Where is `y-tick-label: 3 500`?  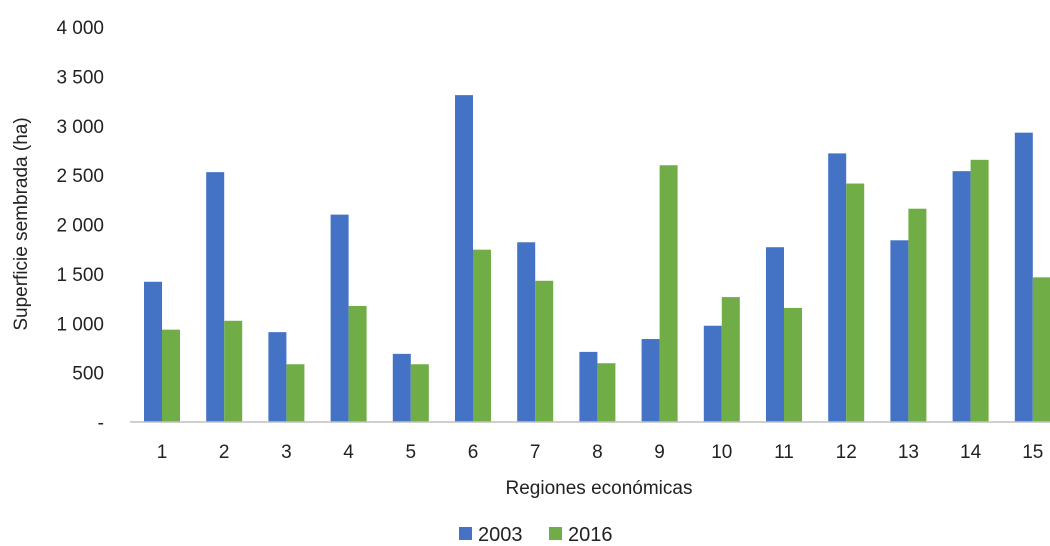 y-tick-label: 3 500 is located at coordinates (80, 77).